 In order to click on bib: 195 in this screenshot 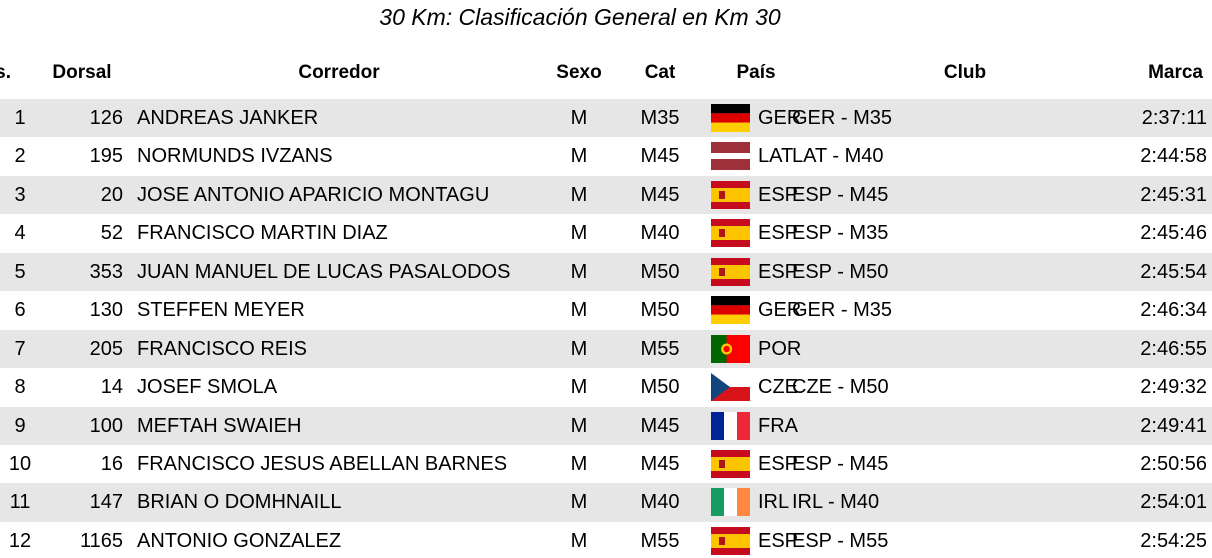, I will do `click(106, 156)`.